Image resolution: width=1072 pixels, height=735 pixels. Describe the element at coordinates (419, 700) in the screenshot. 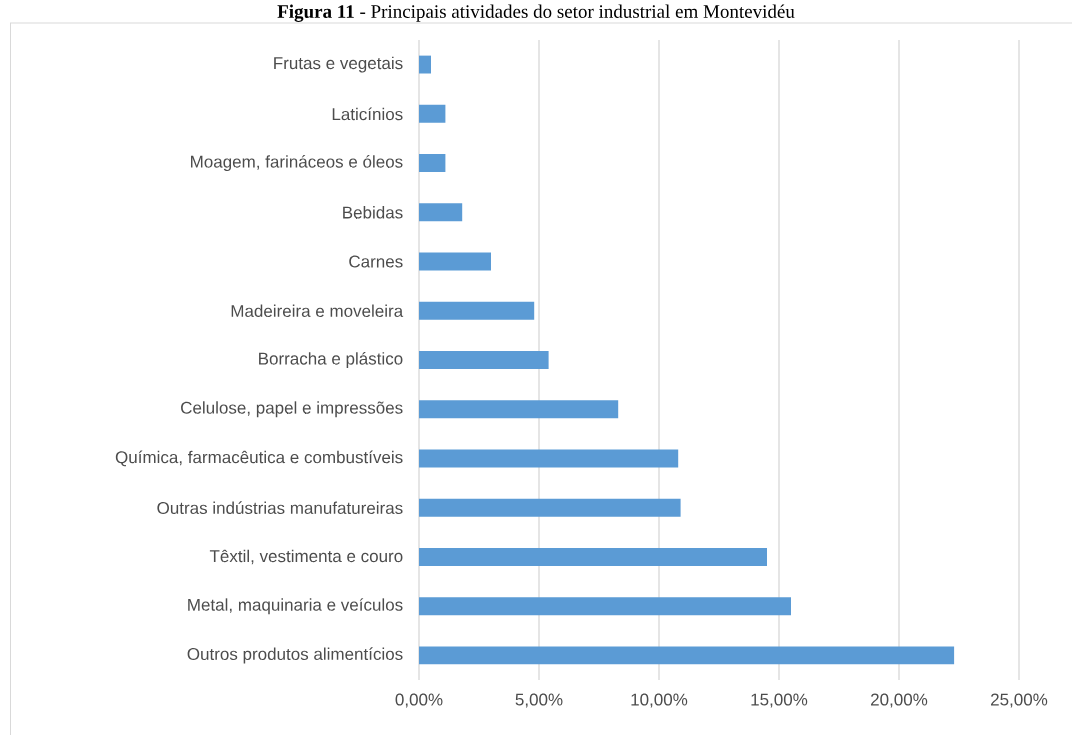

I see `x-tick-label: 0,00%` at that location.